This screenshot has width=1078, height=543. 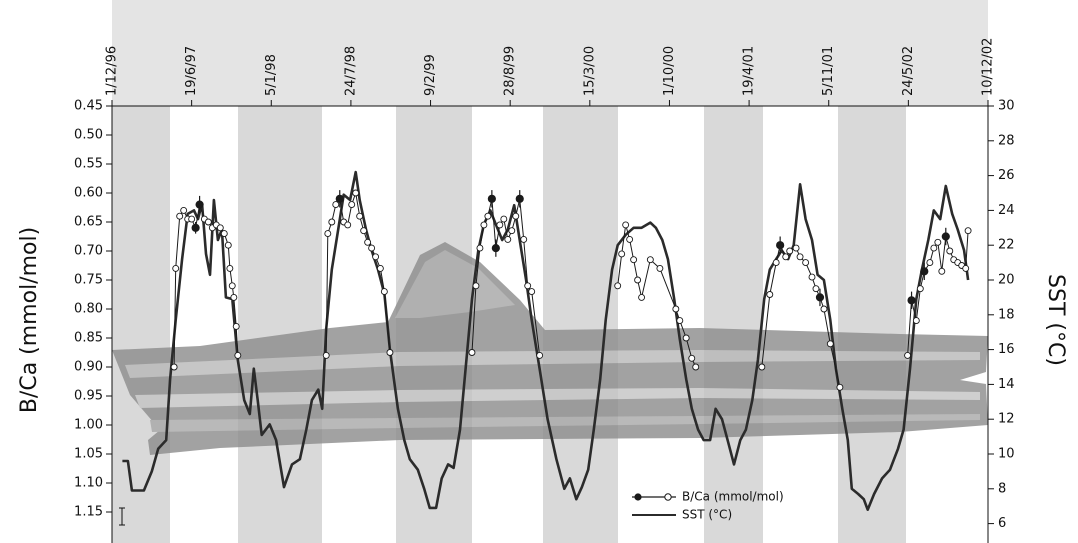 What do you see at coordinates (733, 497) in the screenshot?
I see `legend-label: B/Ca (mmol/mol)` at bounding box center [733, 497].